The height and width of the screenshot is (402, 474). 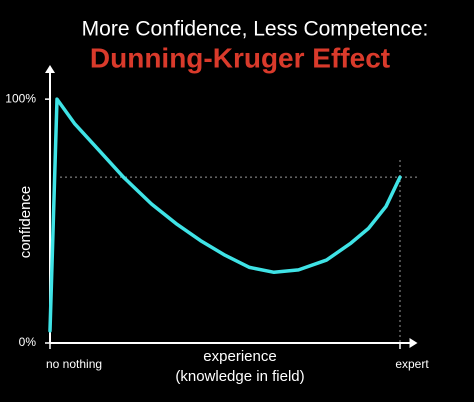 I want to click on x-axis-label: experience, so click(x=239, y=356).